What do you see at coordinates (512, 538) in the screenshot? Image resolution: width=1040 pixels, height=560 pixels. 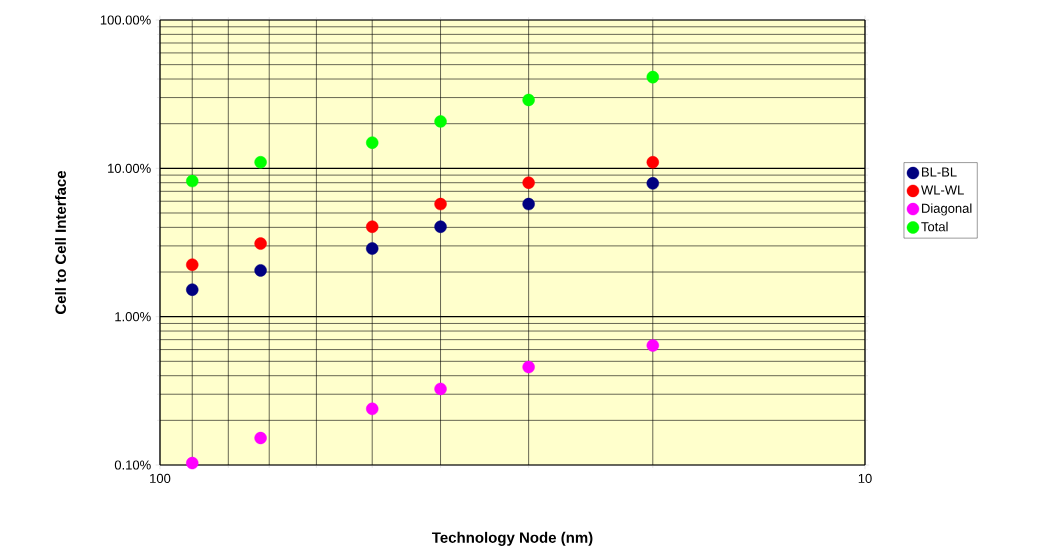 I see `x-axis-title: Technology Node (nm)` at bounding box center [512, 538].